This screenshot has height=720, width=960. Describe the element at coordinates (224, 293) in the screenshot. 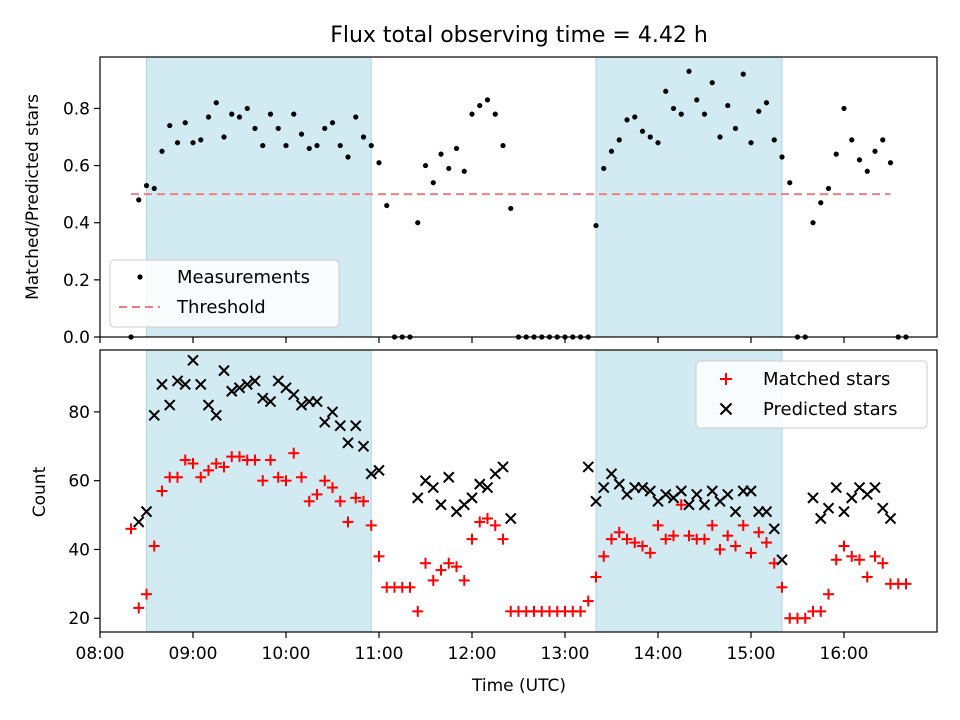

I see `top-legend-box` at that location.